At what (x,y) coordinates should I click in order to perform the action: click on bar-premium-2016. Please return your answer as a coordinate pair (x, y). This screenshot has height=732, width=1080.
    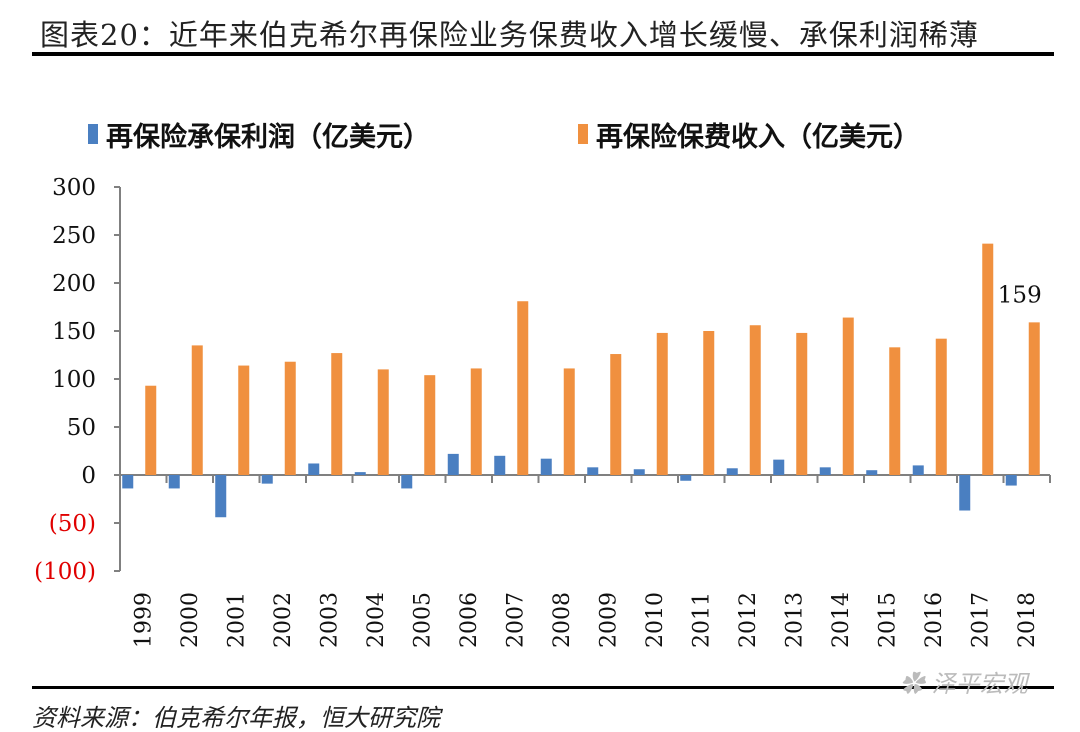
    Looking at the image, I should click on (941, 406).